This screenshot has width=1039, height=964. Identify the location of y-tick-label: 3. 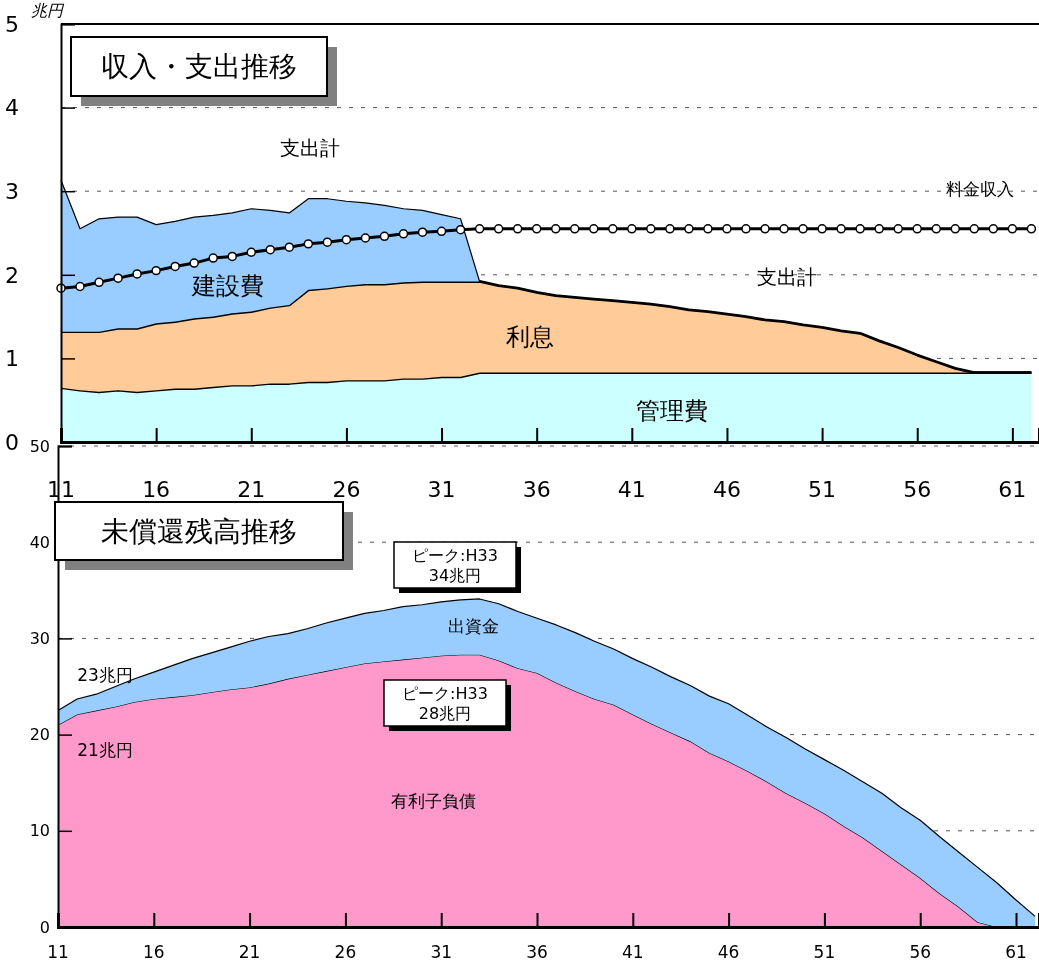
(12, 191).